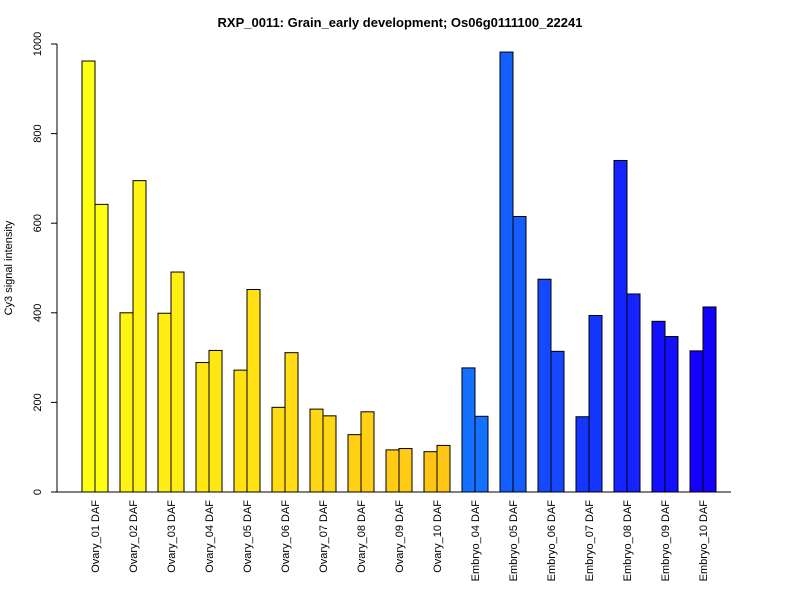 The width and height of the screenshot is (800, 600). I want to click on x-tick-label: Ovary_09 DAF, so click(400, 536).